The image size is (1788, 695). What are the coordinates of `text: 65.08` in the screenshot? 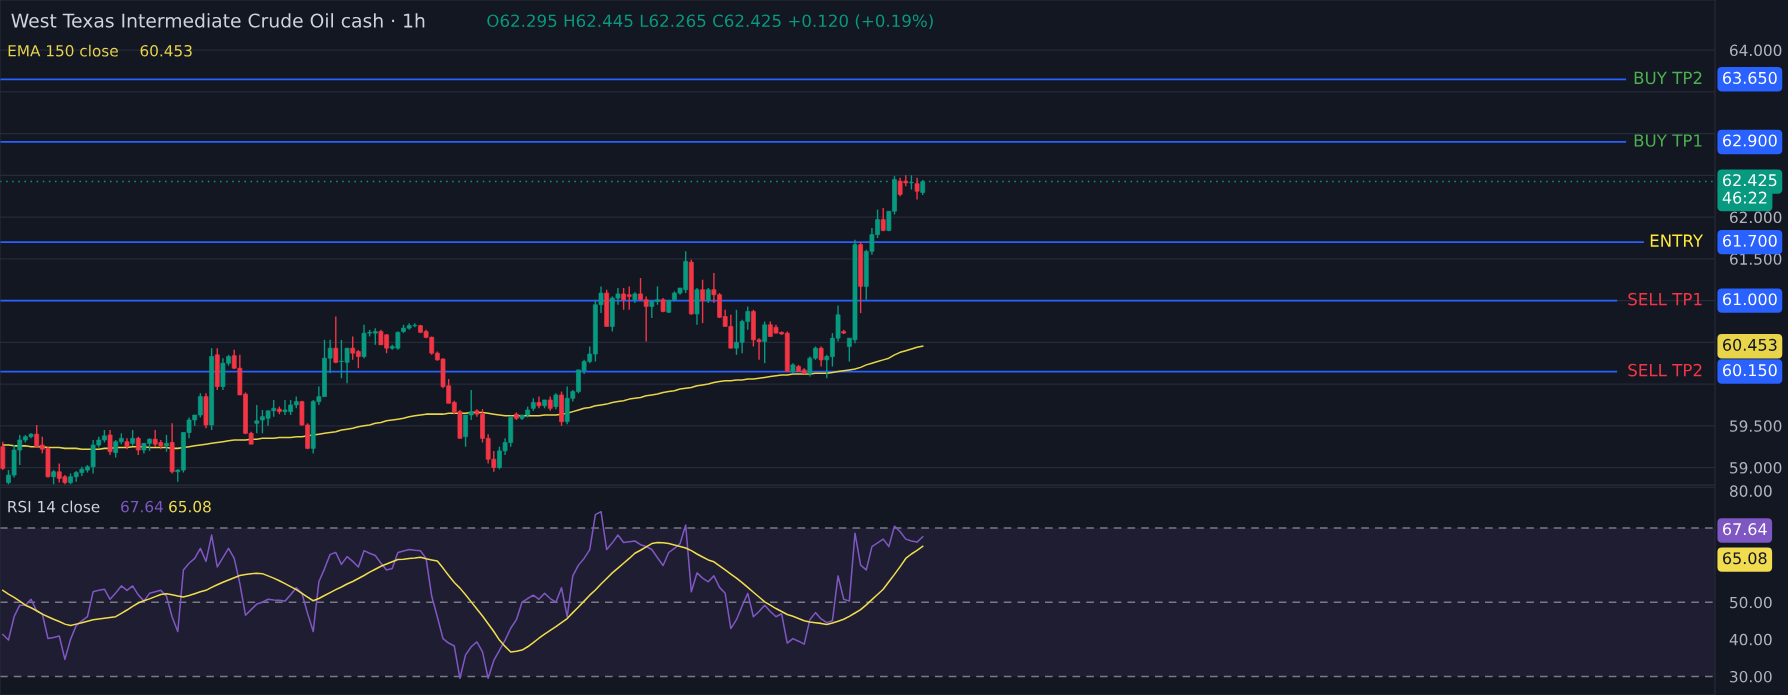 It's located at (1745, 558).